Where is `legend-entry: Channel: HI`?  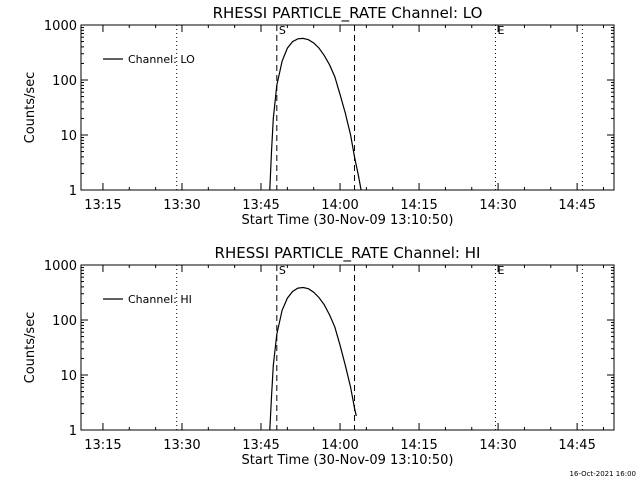 legend-entry: Channel: HI is located at coordinates (160, 299).